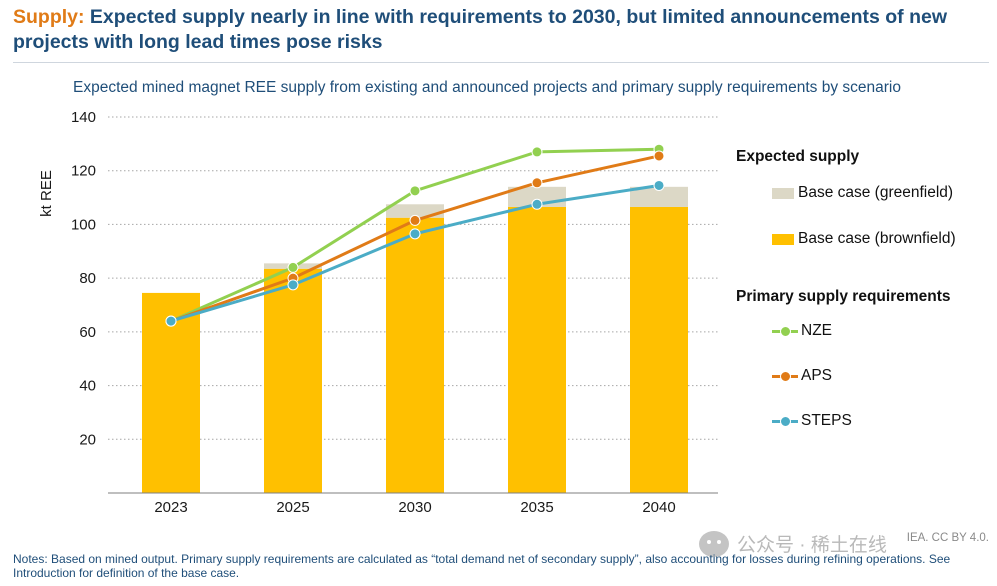 The height and width of the screenshot is (586, 997). Describe the element at coordinates (87, 386) in the screenshot. I see `y-tick-label-40: 40` at that location.